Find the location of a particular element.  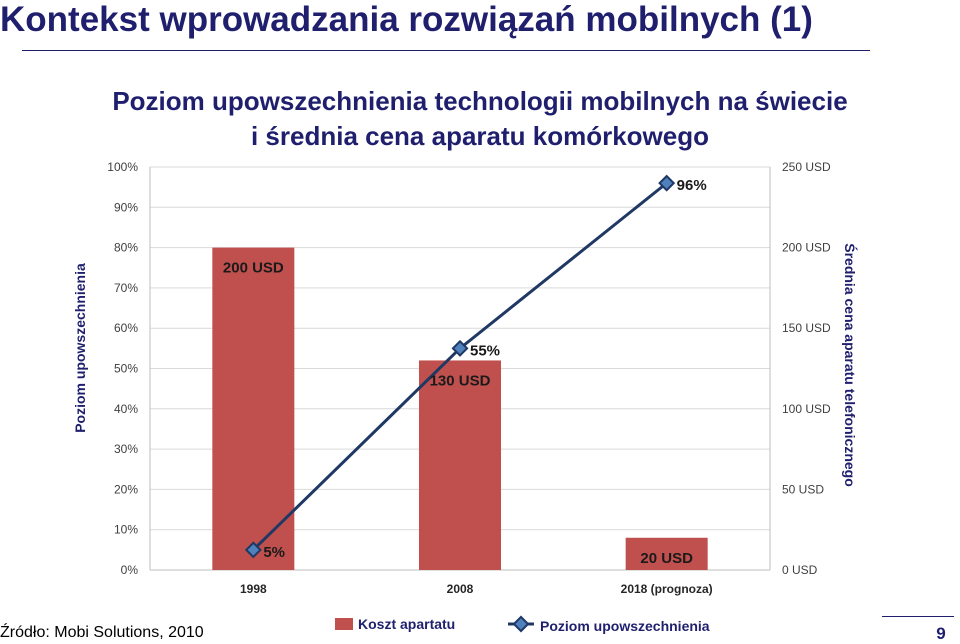

bar-data-label: 20 USD is located at coordinates (666, 558).